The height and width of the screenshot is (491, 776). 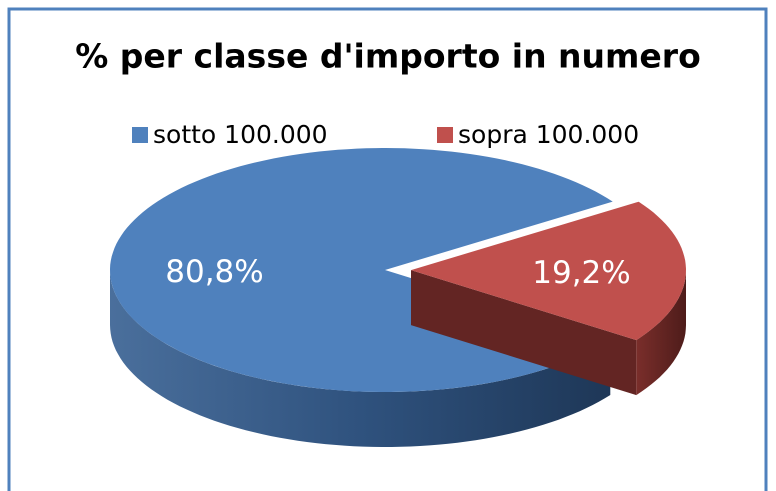 I want to click on legend-label: sotto 100.000, so click(x=240, y=134).